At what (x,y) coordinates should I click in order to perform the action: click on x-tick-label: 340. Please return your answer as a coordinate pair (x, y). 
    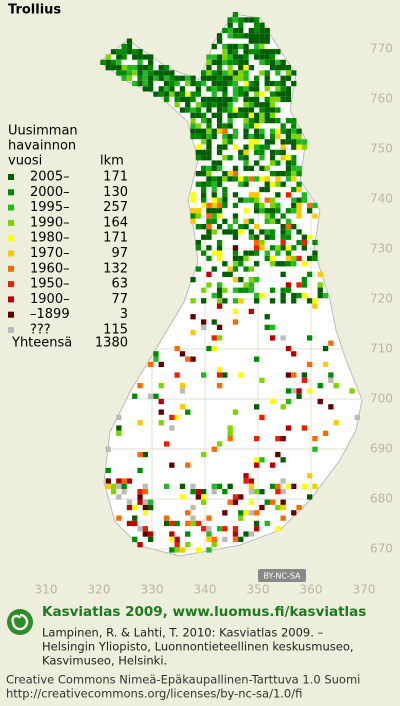
    Looking at the image, I should click on (205, 590).